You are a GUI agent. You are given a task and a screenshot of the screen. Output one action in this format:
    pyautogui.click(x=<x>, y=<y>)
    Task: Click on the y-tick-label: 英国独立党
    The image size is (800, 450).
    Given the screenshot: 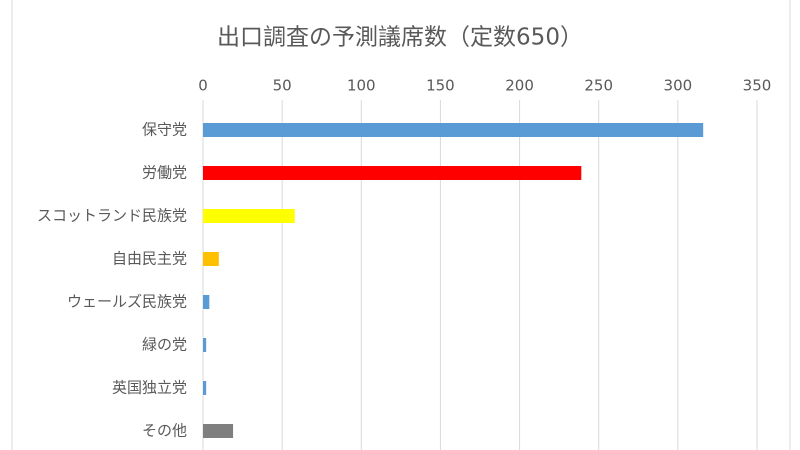 What is the action you would take?
    pyautogui.click(x=149, y=388)
    